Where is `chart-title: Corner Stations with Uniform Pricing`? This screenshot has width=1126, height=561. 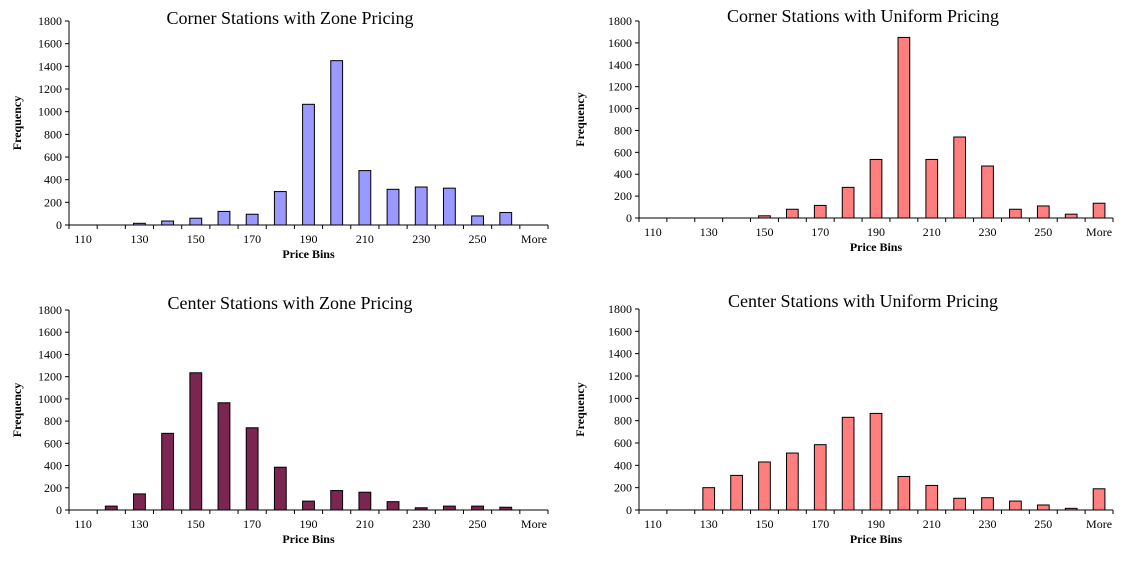
chart-title: Corner Stations with Uniform Pricing is located at coordinates (863, 16).